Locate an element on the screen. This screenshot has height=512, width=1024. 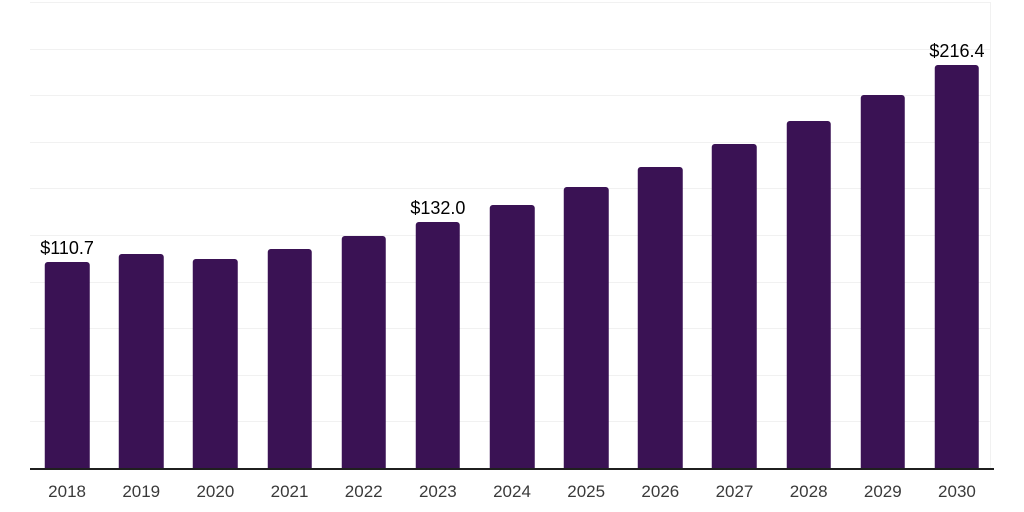
bar-2018 is located at coordinates (67, 364).